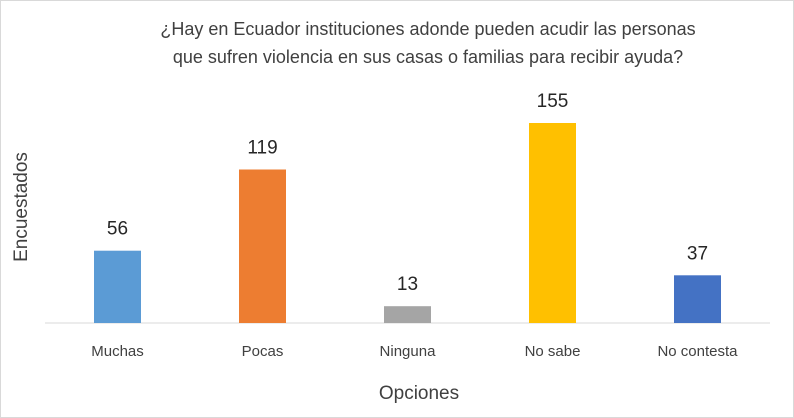 The image size is (794, 418). I want to click on data-label-no-contesta: 37, so click(697, 253).